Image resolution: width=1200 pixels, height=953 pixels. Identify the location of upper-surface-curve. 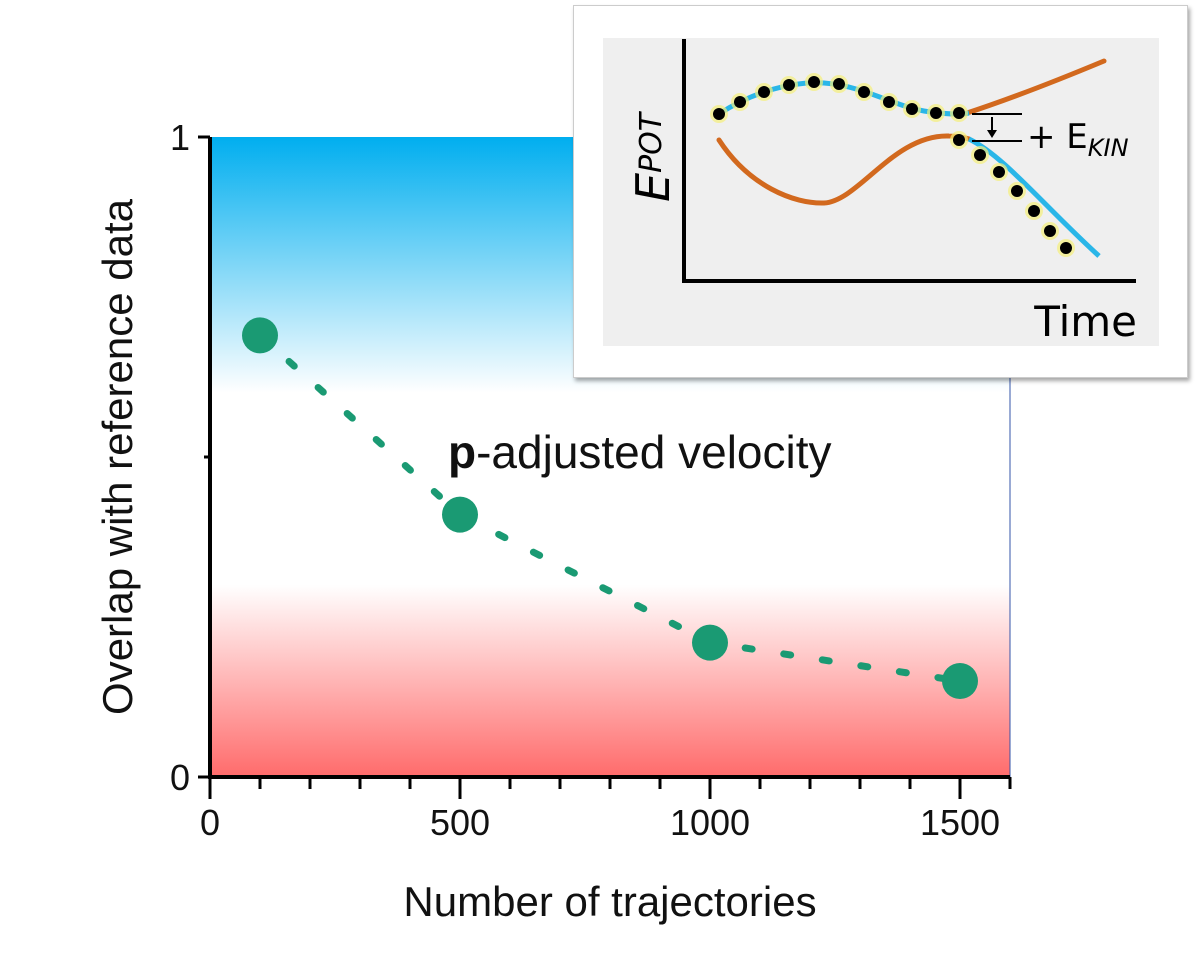
(1034, 87).